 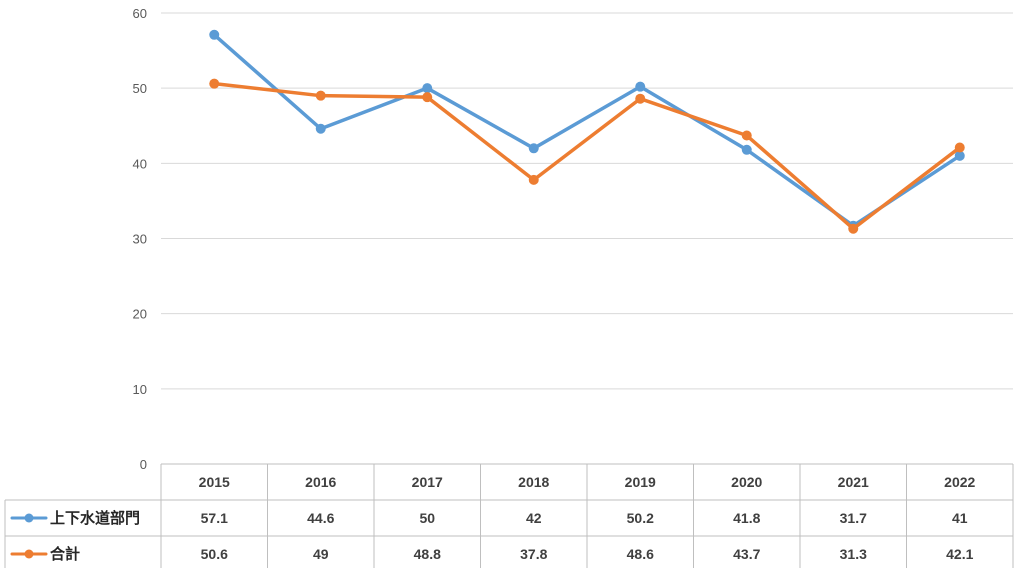 I want to click on data-label-1-7: 42.1, so click(x=959, y=554).